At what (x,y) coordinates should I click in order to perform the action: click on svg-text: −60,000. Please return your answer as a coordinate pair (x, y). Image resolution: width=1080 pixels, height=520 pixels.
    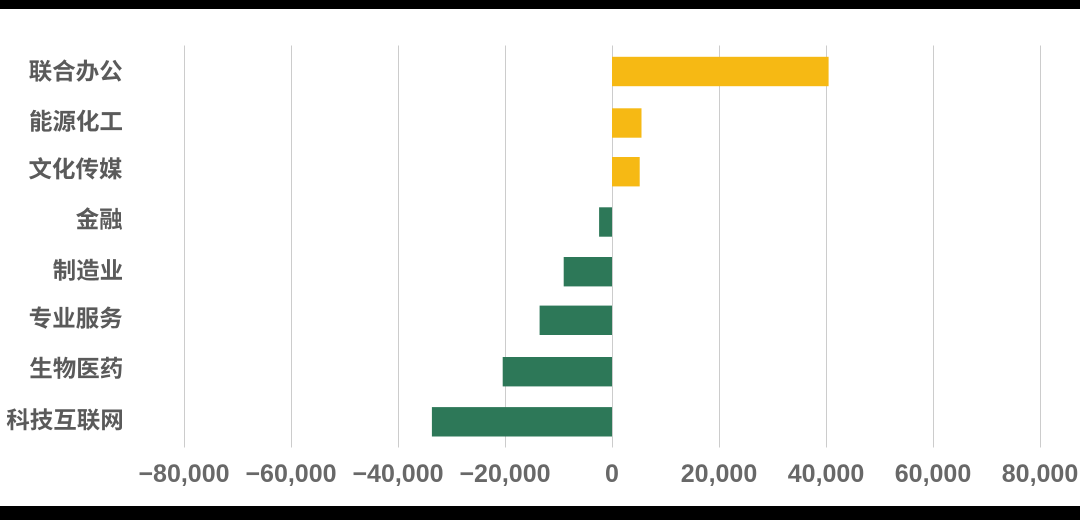
    Looking at the image, I should click on (290, 474).